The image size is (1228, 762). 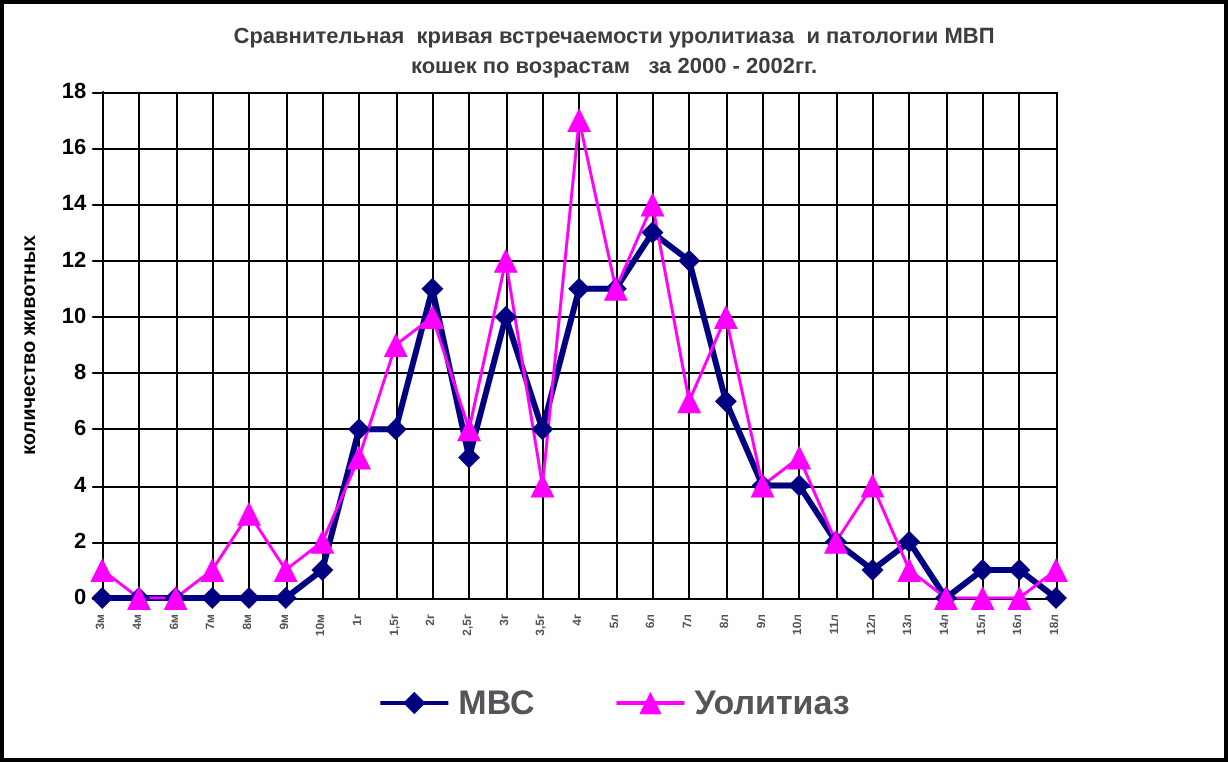 I want to click on y-tick-label: 18, so click(x=74, y=92).